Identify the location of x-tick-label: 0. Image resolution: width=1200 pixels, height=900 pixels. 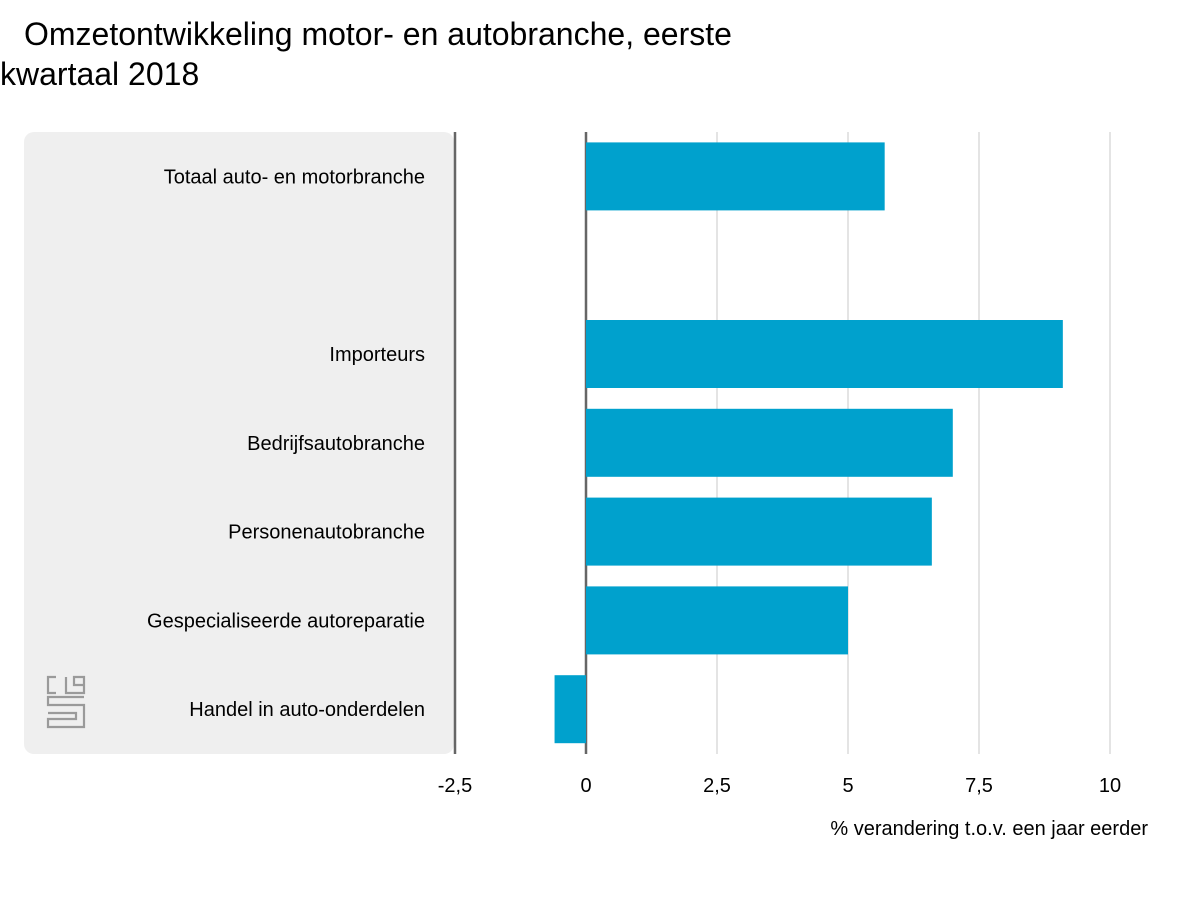
(585, 786).